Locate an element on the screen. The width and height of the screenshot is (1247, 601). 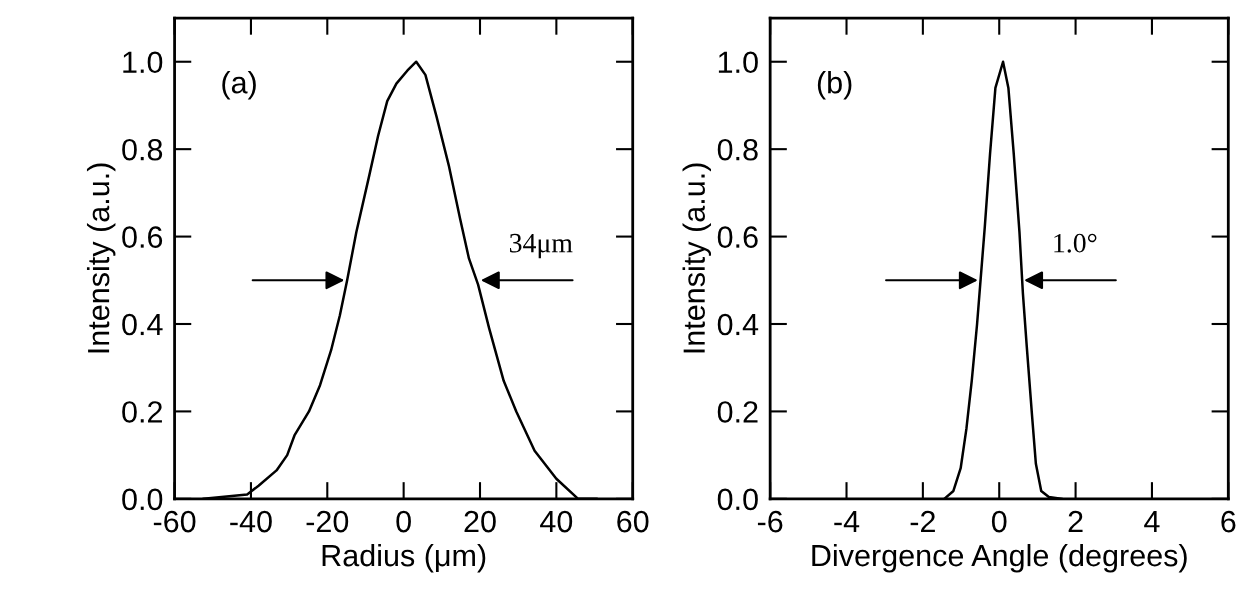
x-tick-label: 20 is located at coordinates (480, 521).